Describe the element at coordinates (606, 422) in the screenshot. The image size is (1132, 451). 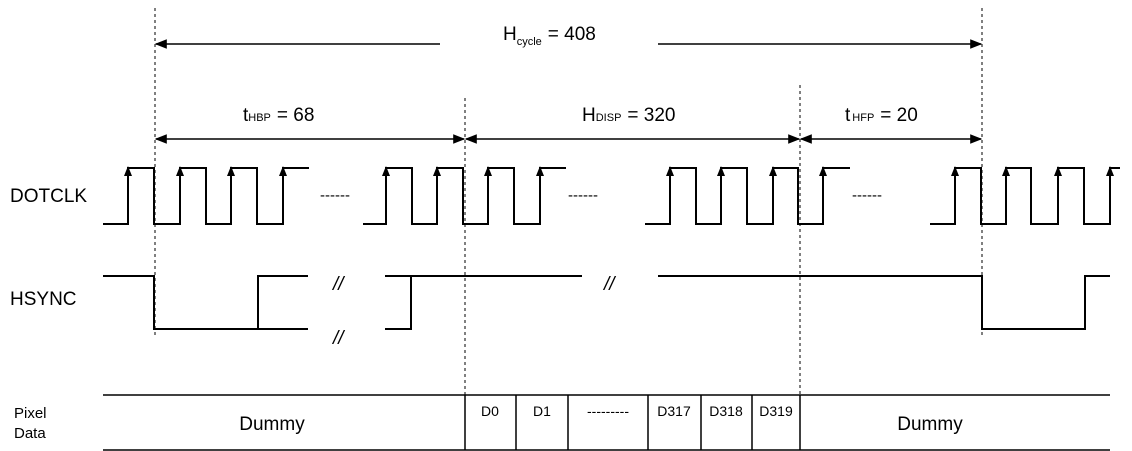
I see `pixel-data-bus` at that location.